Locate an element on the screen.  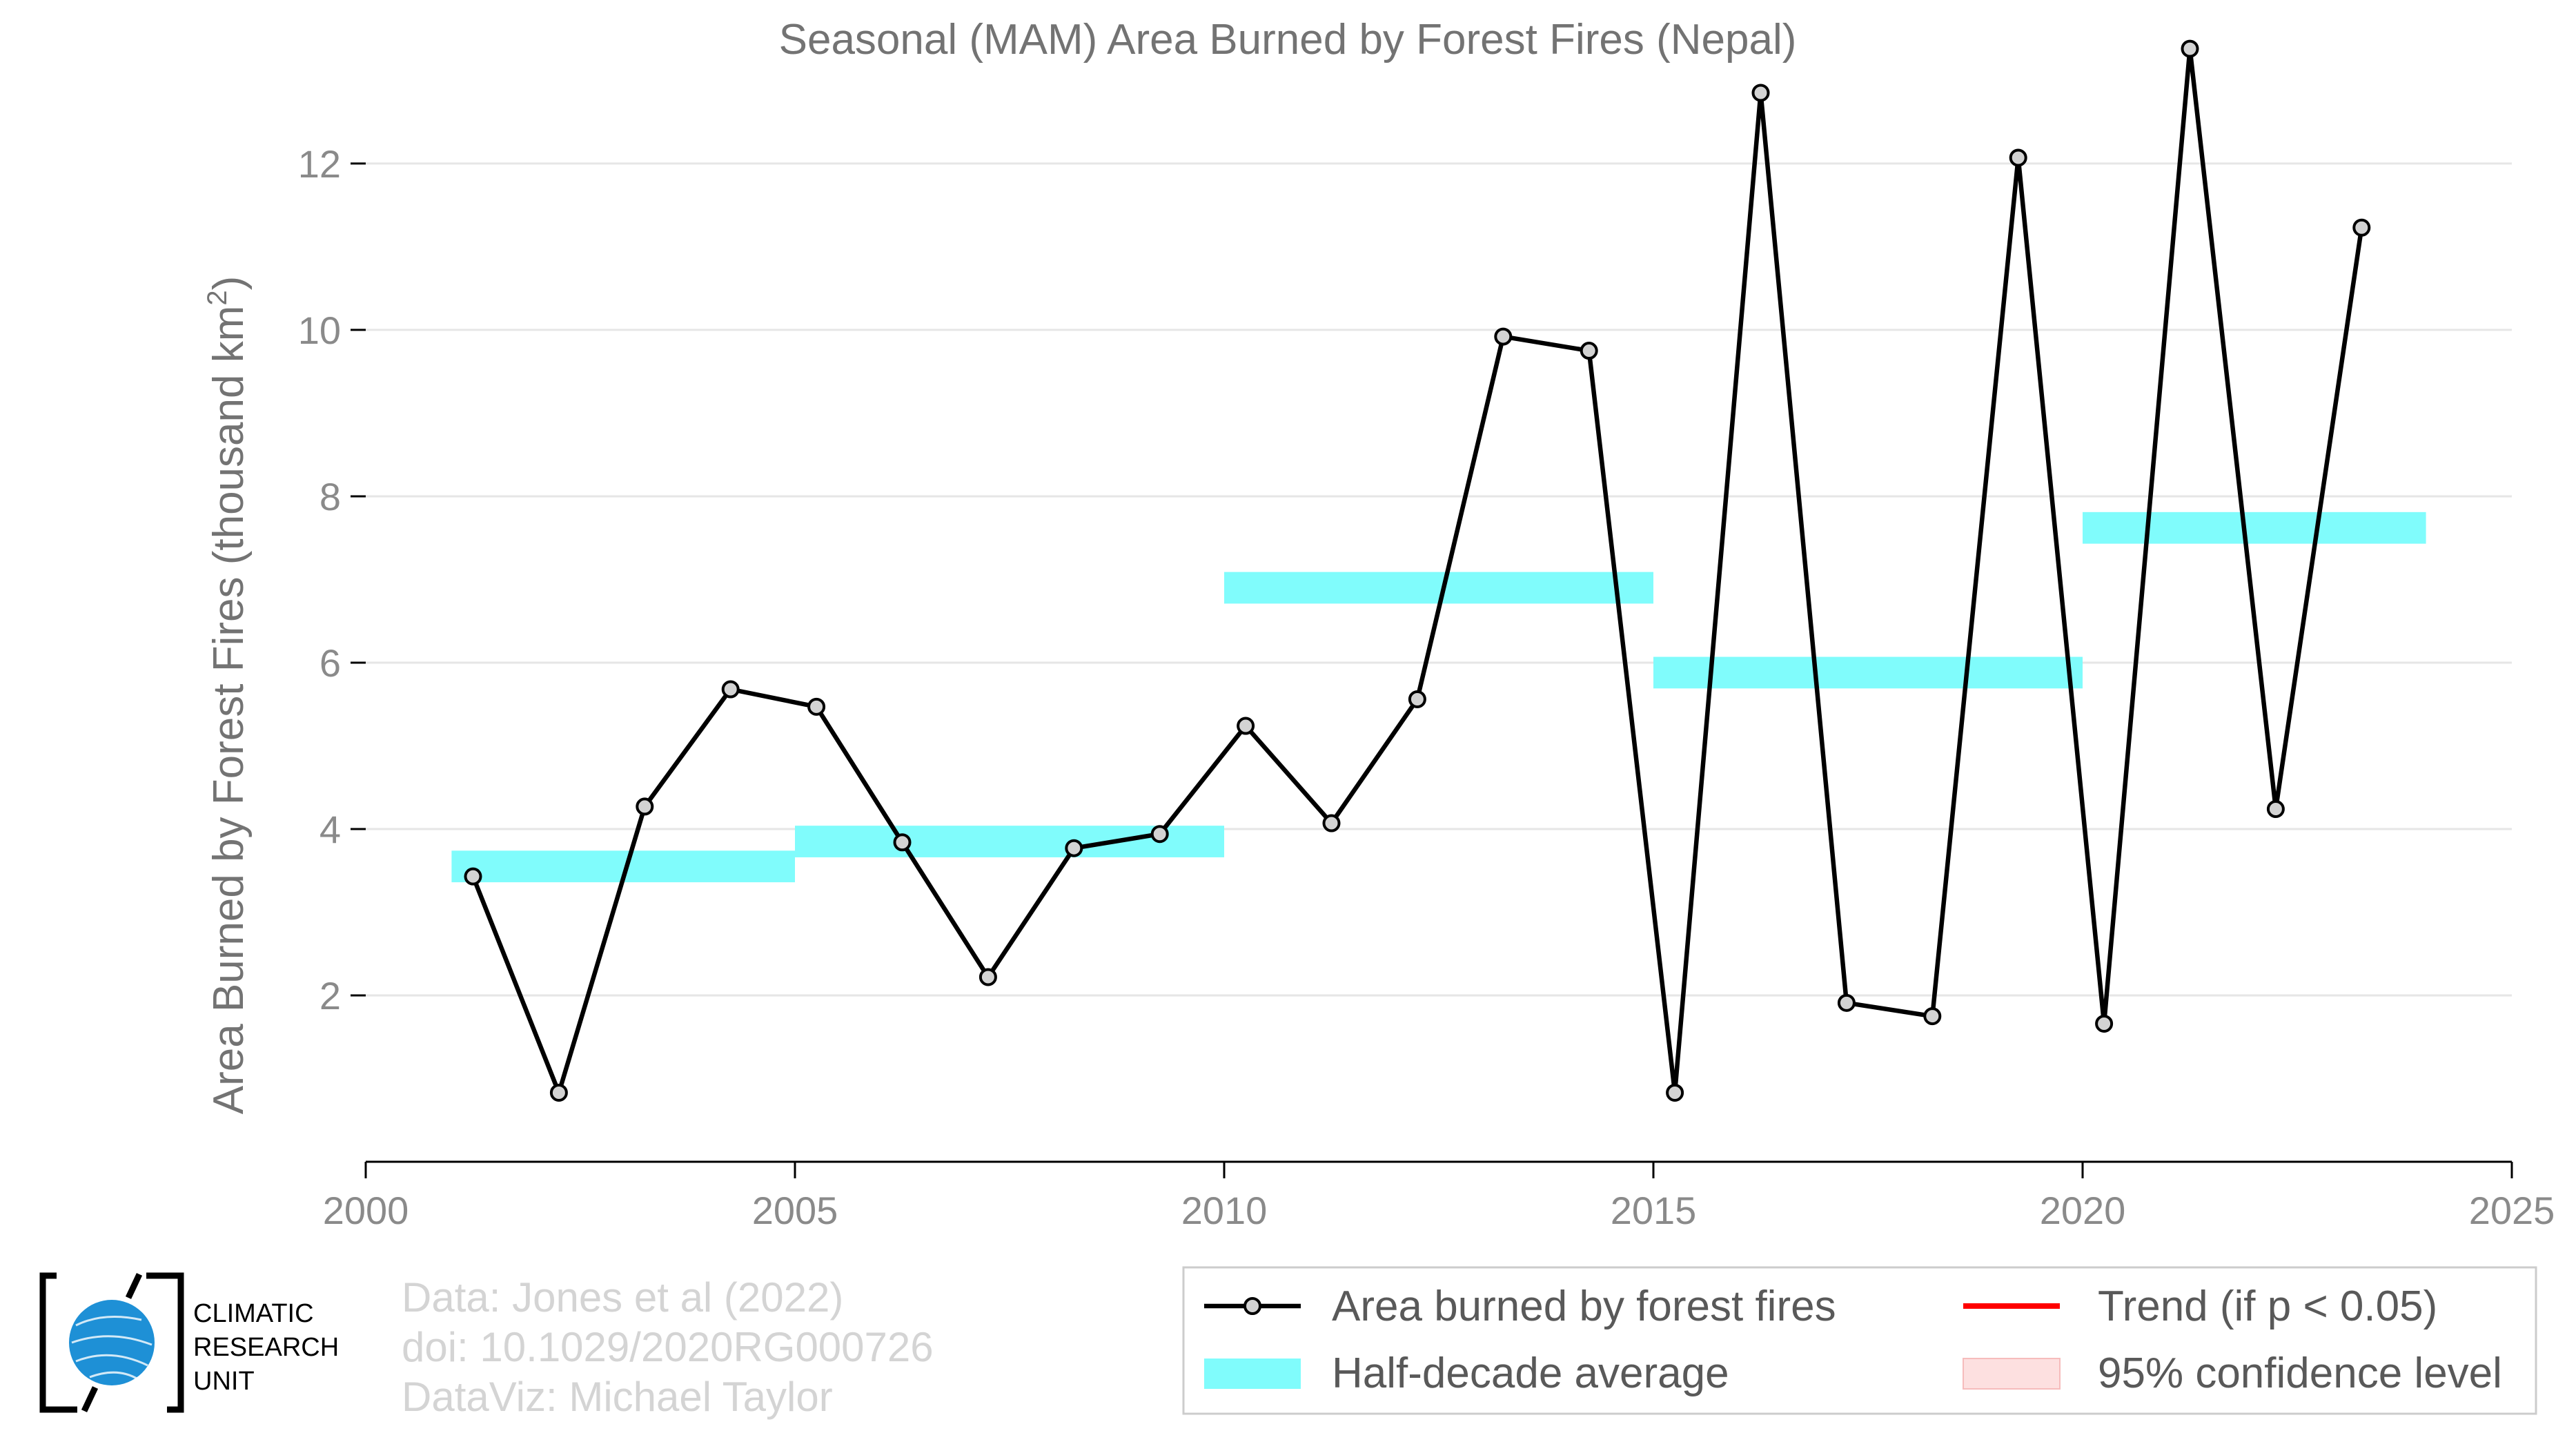
legend-label-trend: Trend (if p < 0.05) is located at coordinates (2267, 1307).